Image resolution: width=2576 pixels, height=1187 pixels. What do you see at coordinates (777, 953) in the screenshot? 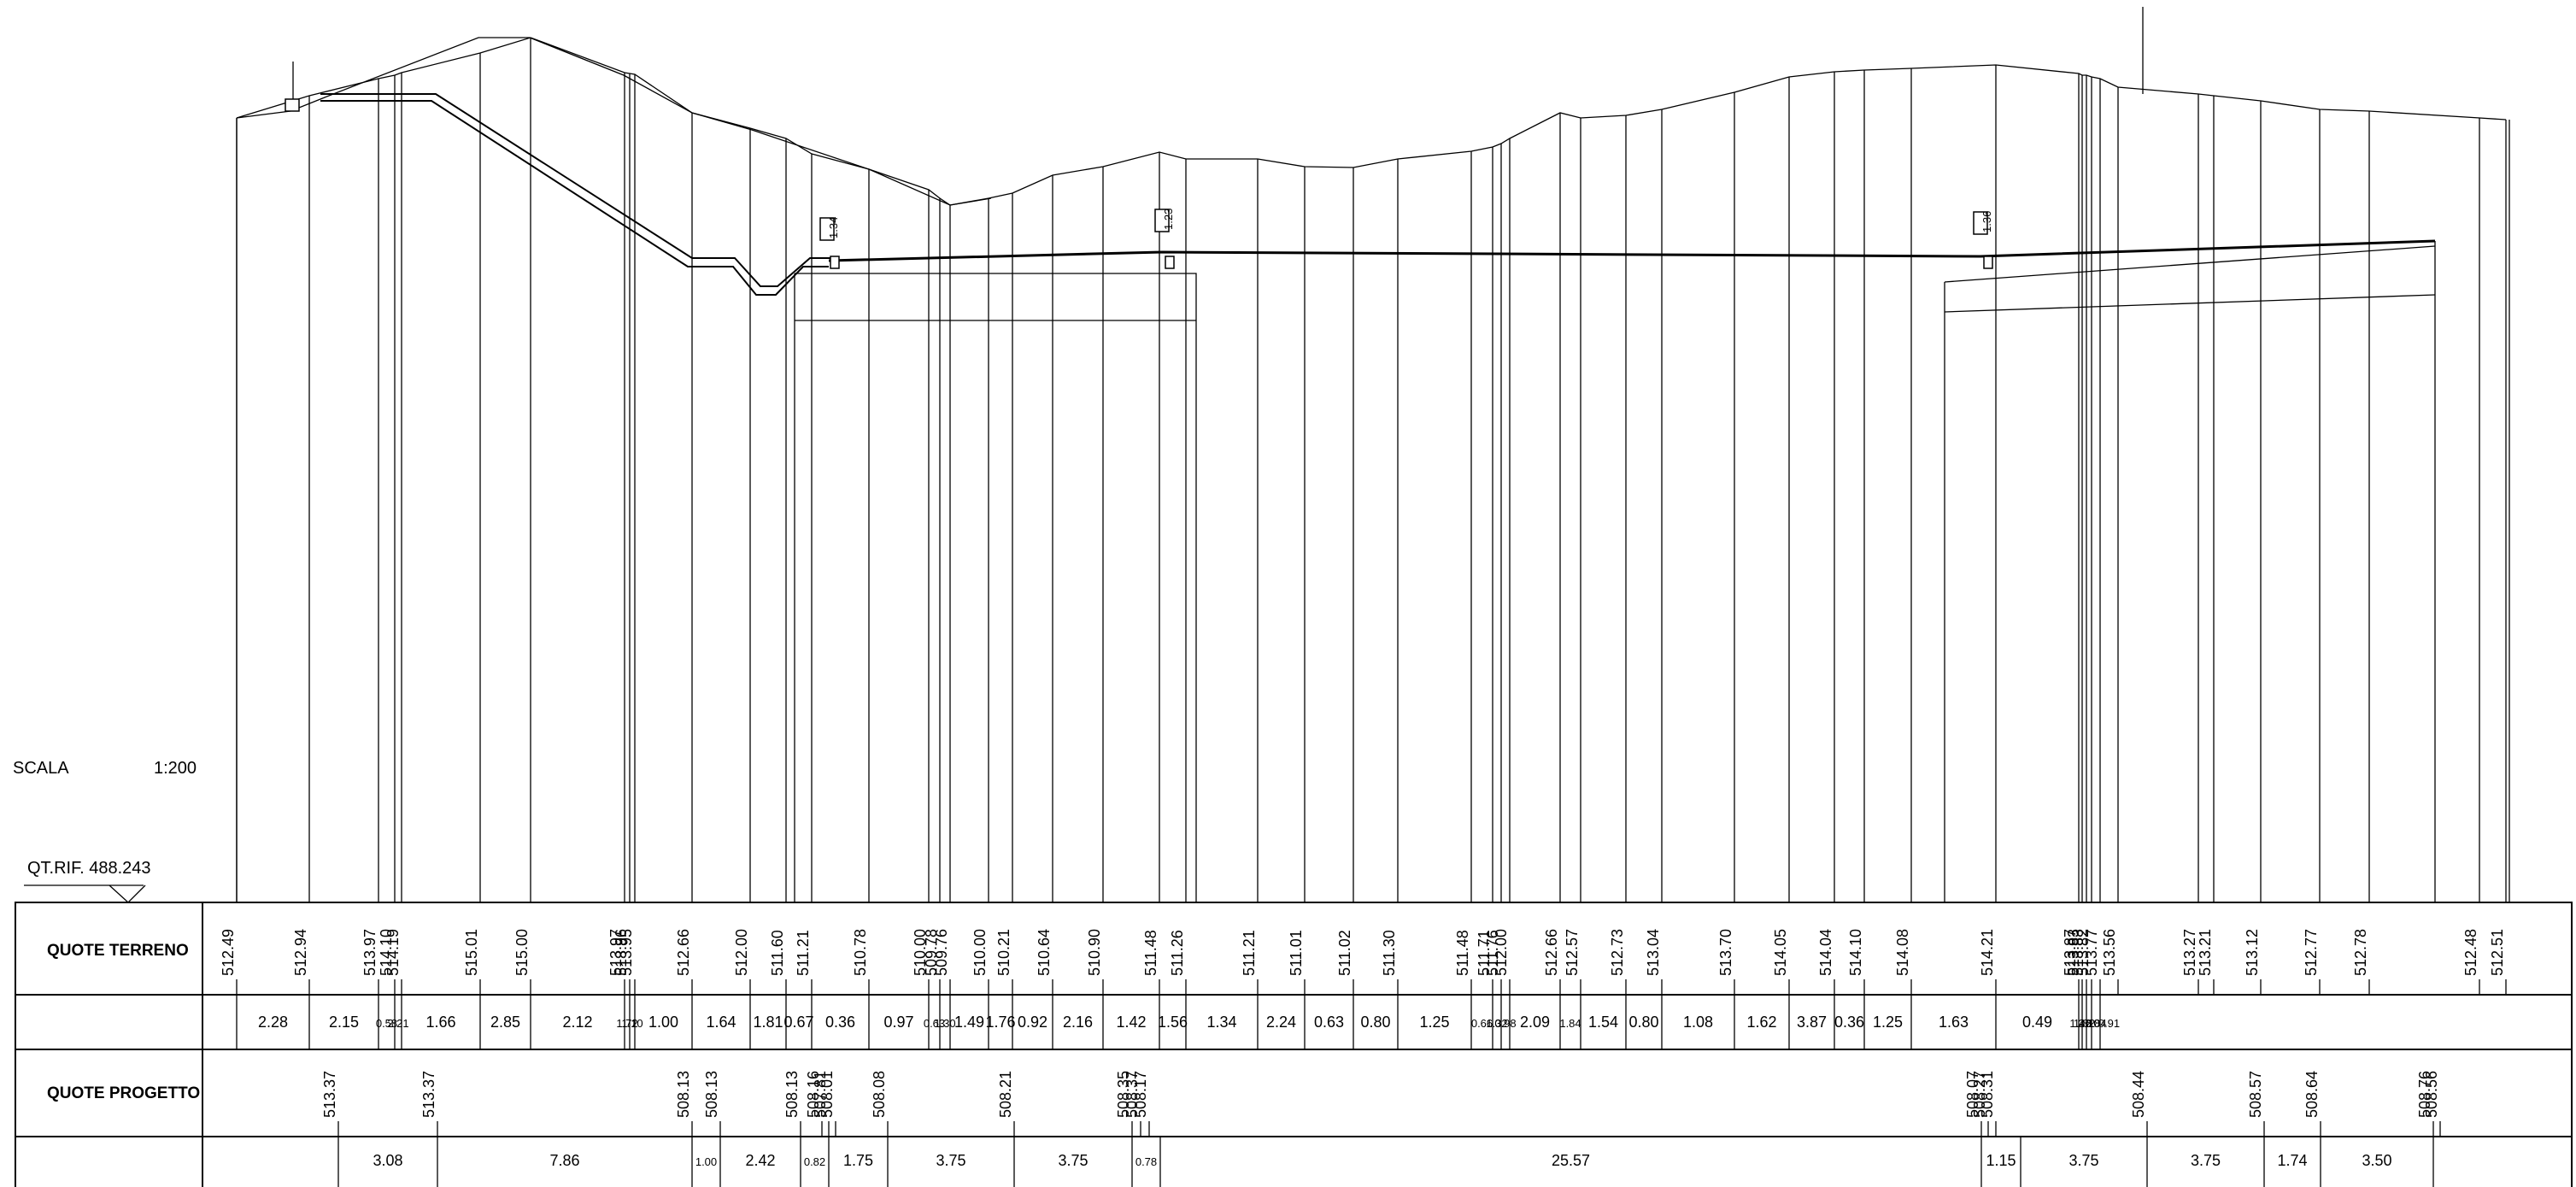
I see `terrain-elevation: 511.60` at bounding box center [777, 953].